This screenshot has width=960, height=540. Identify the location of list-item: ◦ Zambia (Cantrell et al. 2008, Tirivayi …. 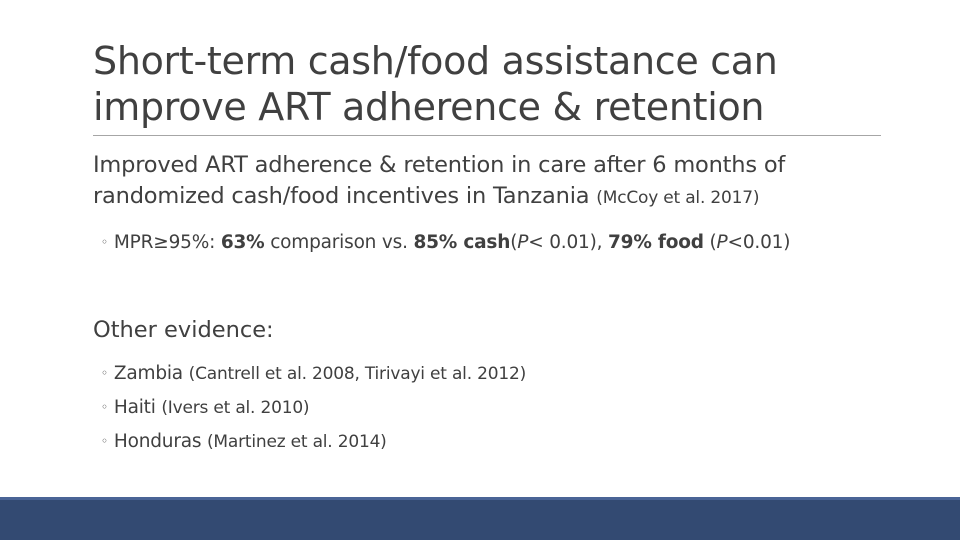
(313, 373).